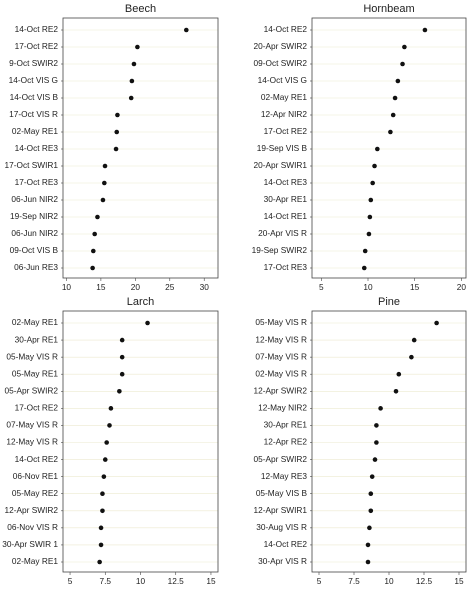  Describe the element at coordinates (282, 408) in the screenshot. I see `y-tick-label: 12-May NIR2` at that location.